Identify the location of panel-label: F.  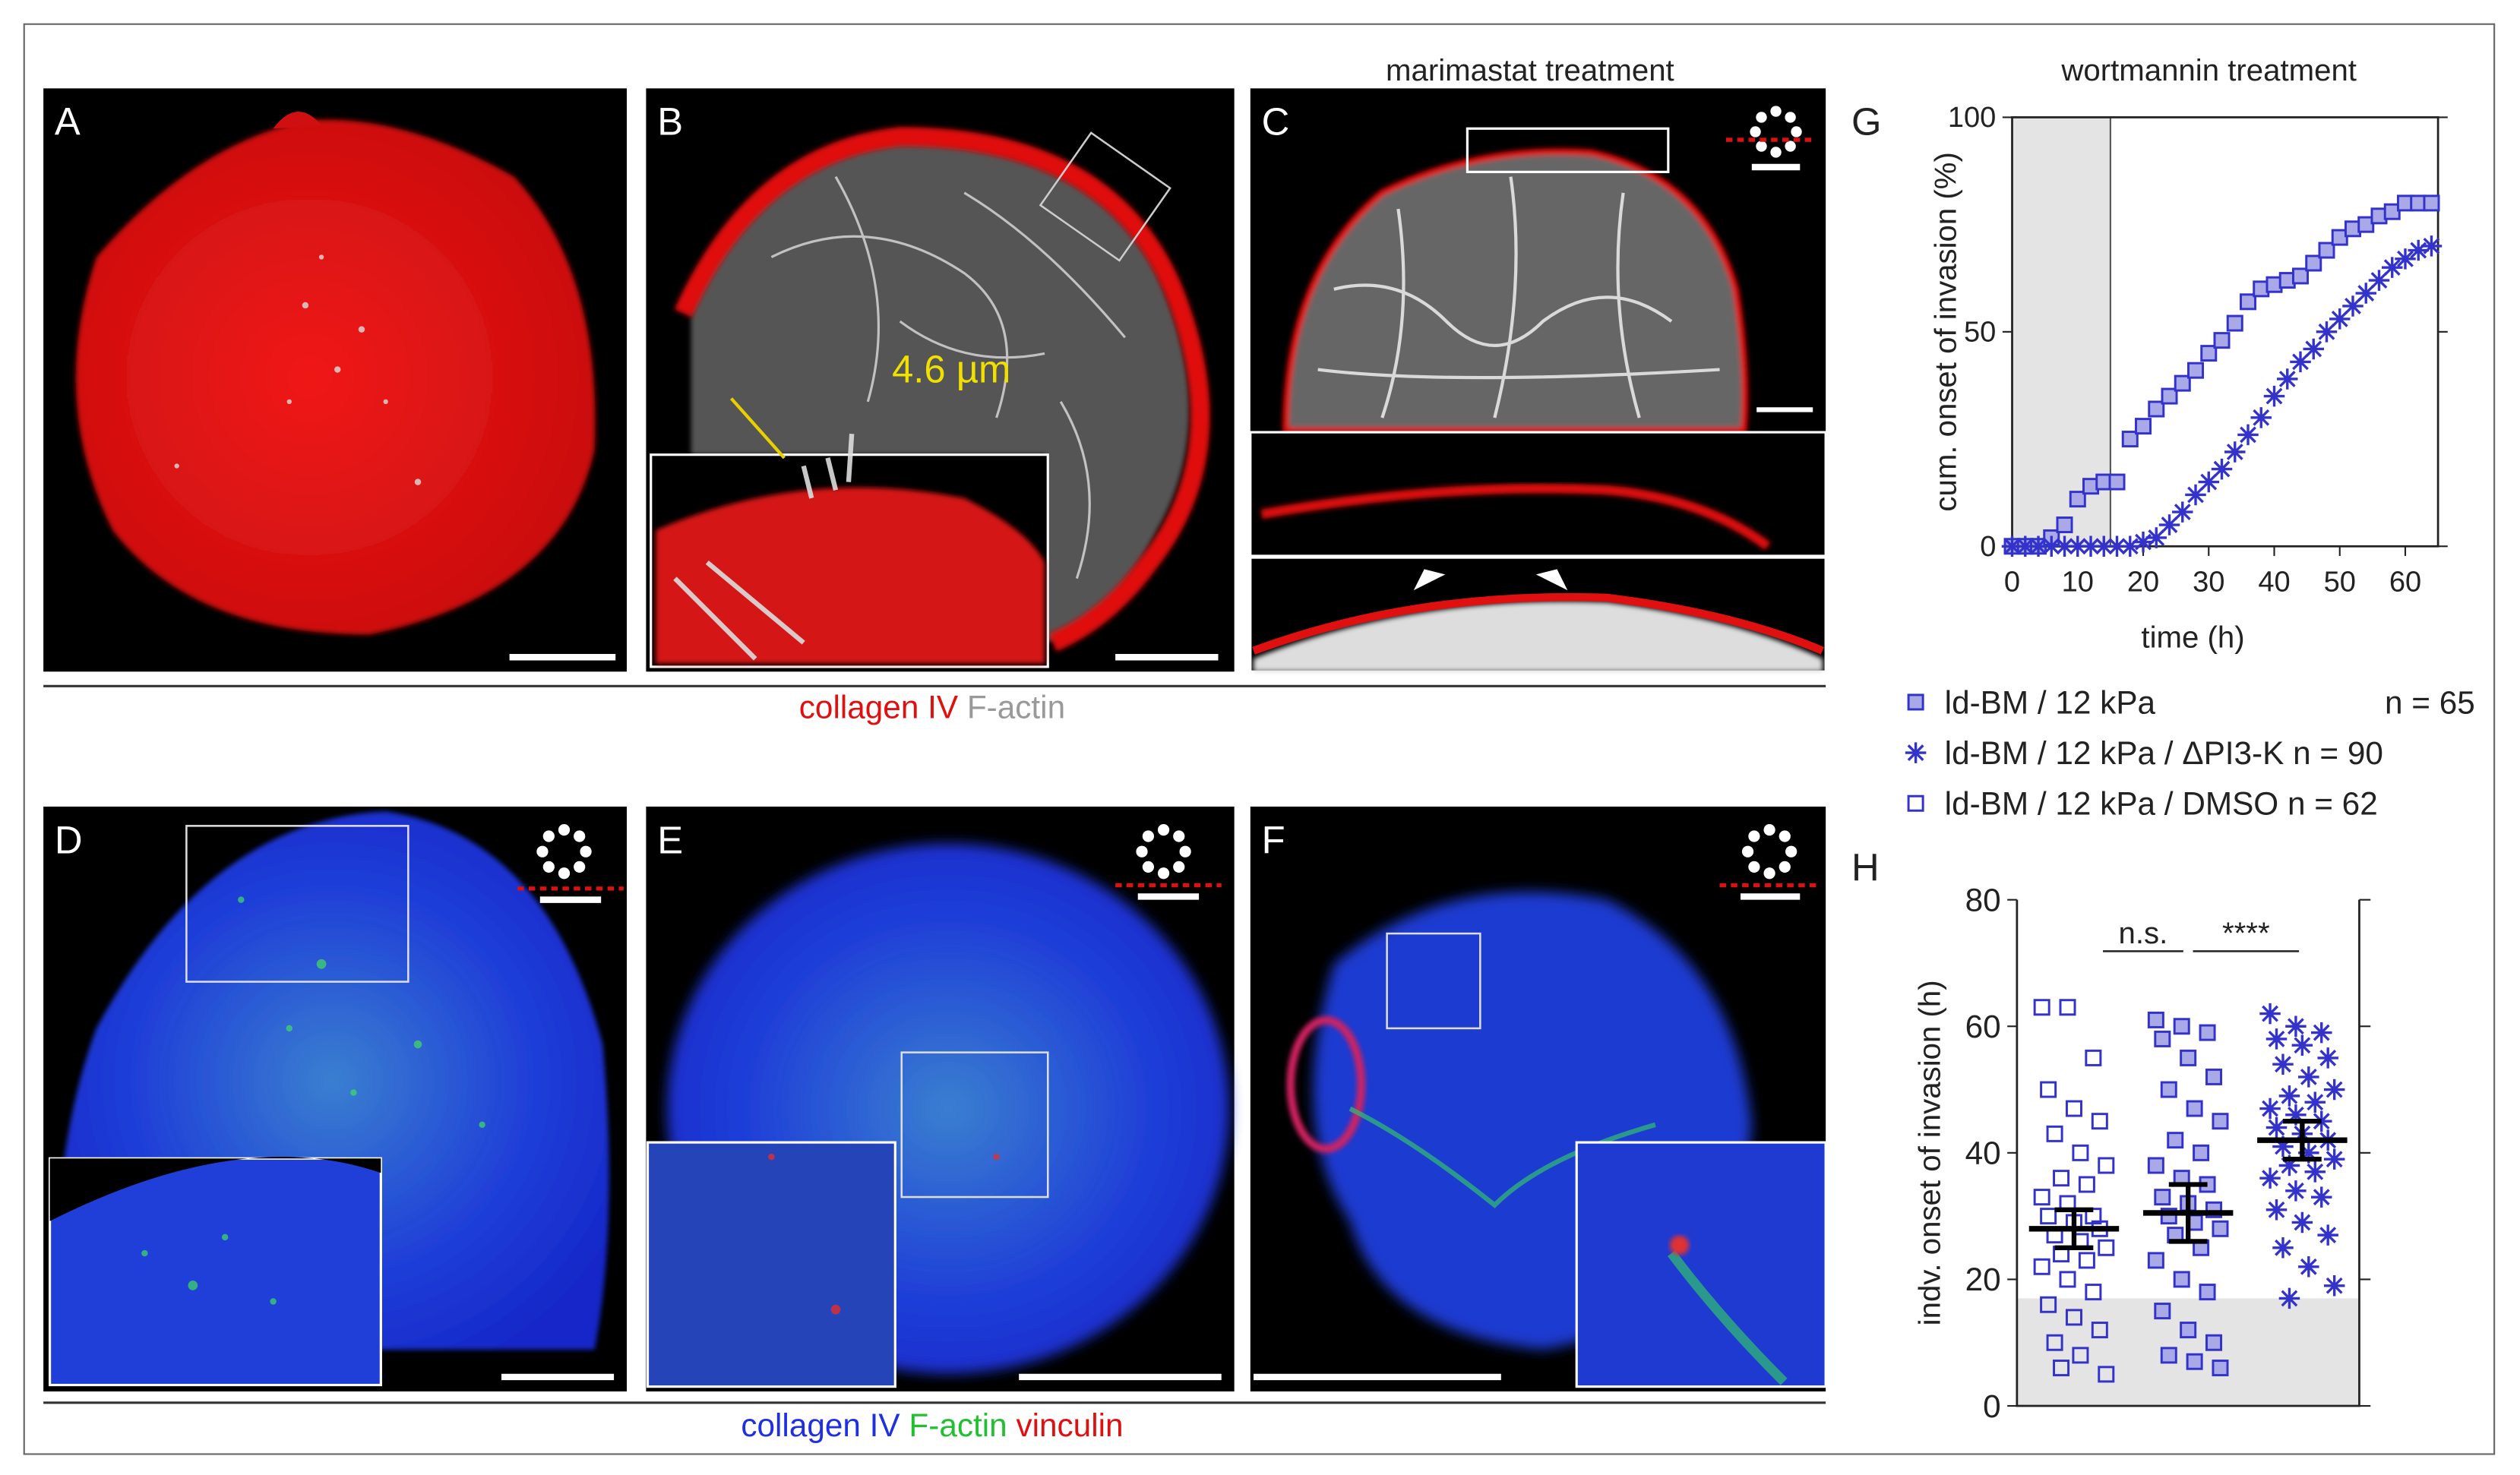
(1273, 839).